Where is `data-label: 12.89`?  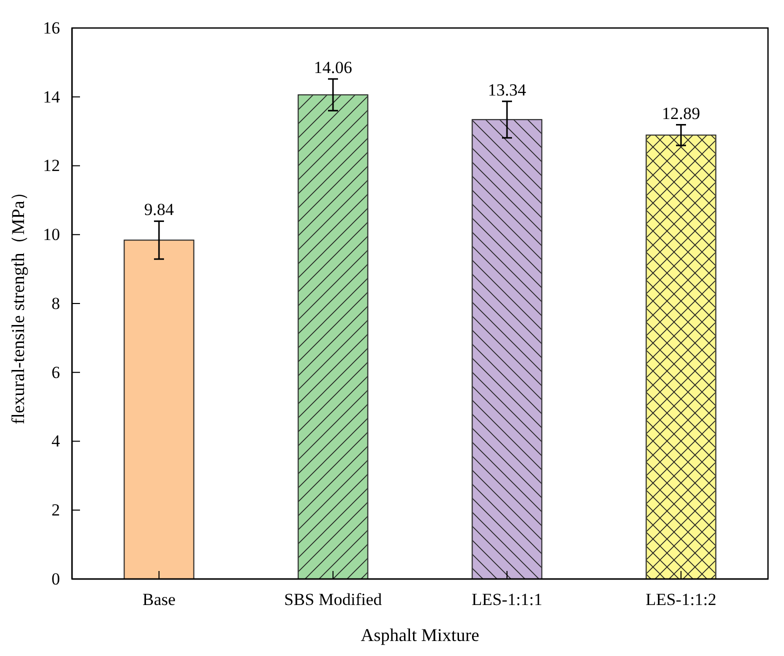
data-label: 12.89 is located at coordinates (681, 113).